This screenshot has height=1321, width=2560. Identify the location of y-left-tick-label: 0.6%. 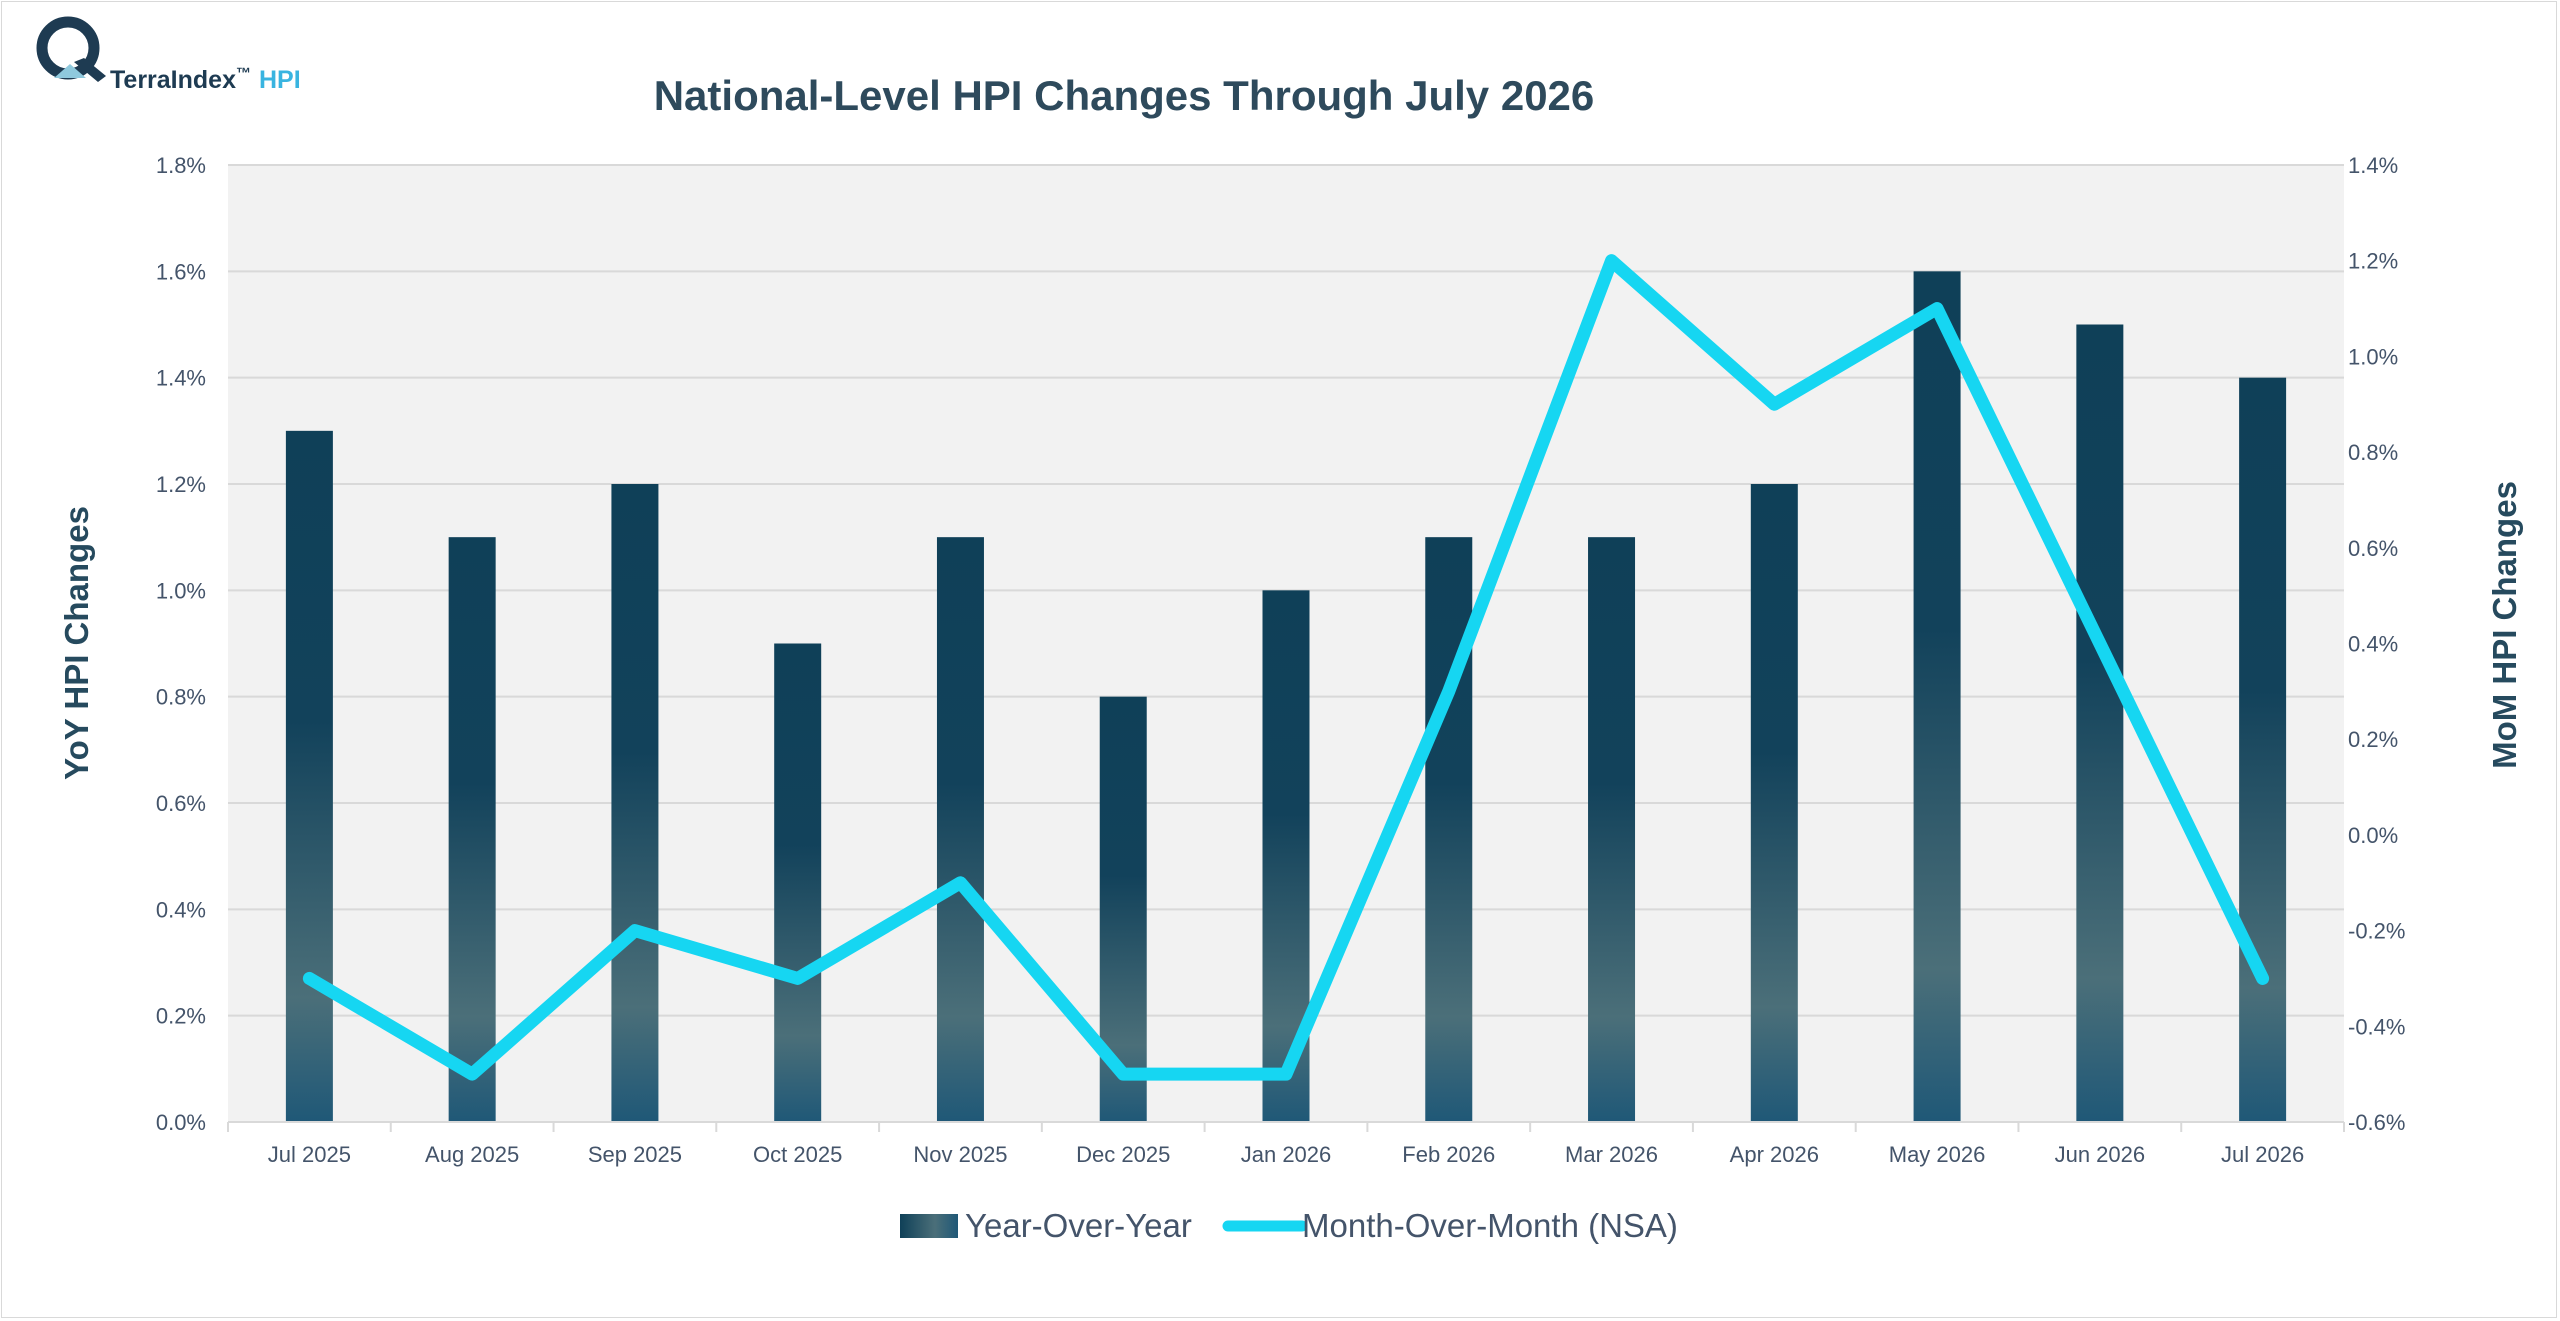
(181, 803).